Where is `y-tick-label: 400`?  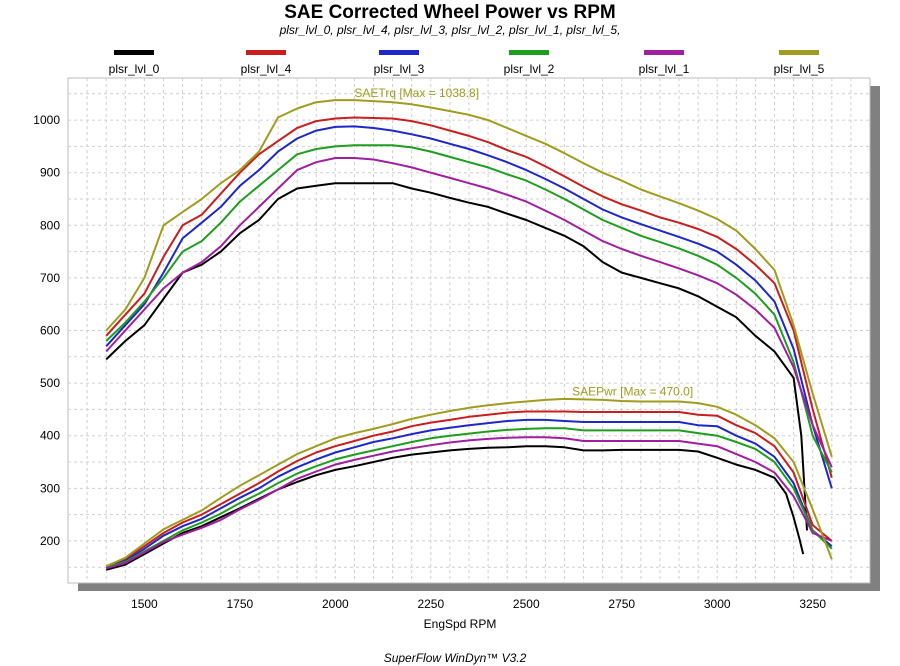
y-tick-label: 400 is located at coordinates (50, 436).